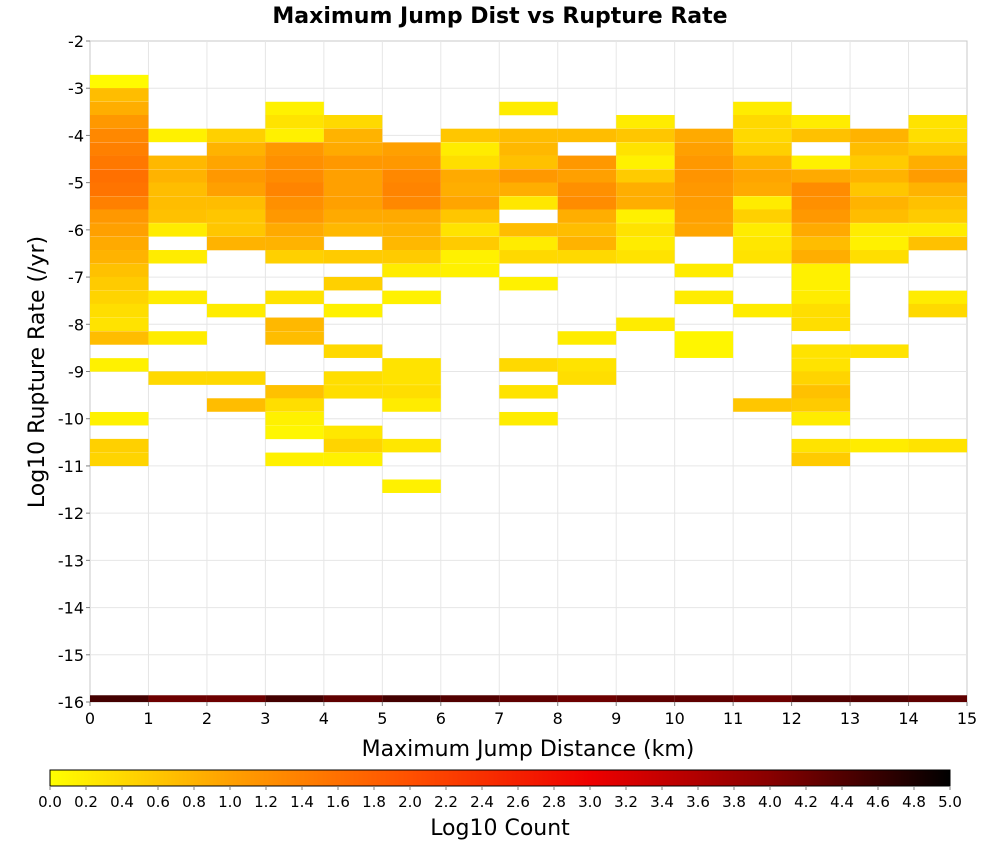 The width and height of the screenshot is (1000, 850). What do you see at coordinates (734, 802) in the screenshot?
I see `colorbar-tick-label: 3.8` at bounding box center [734, 802].